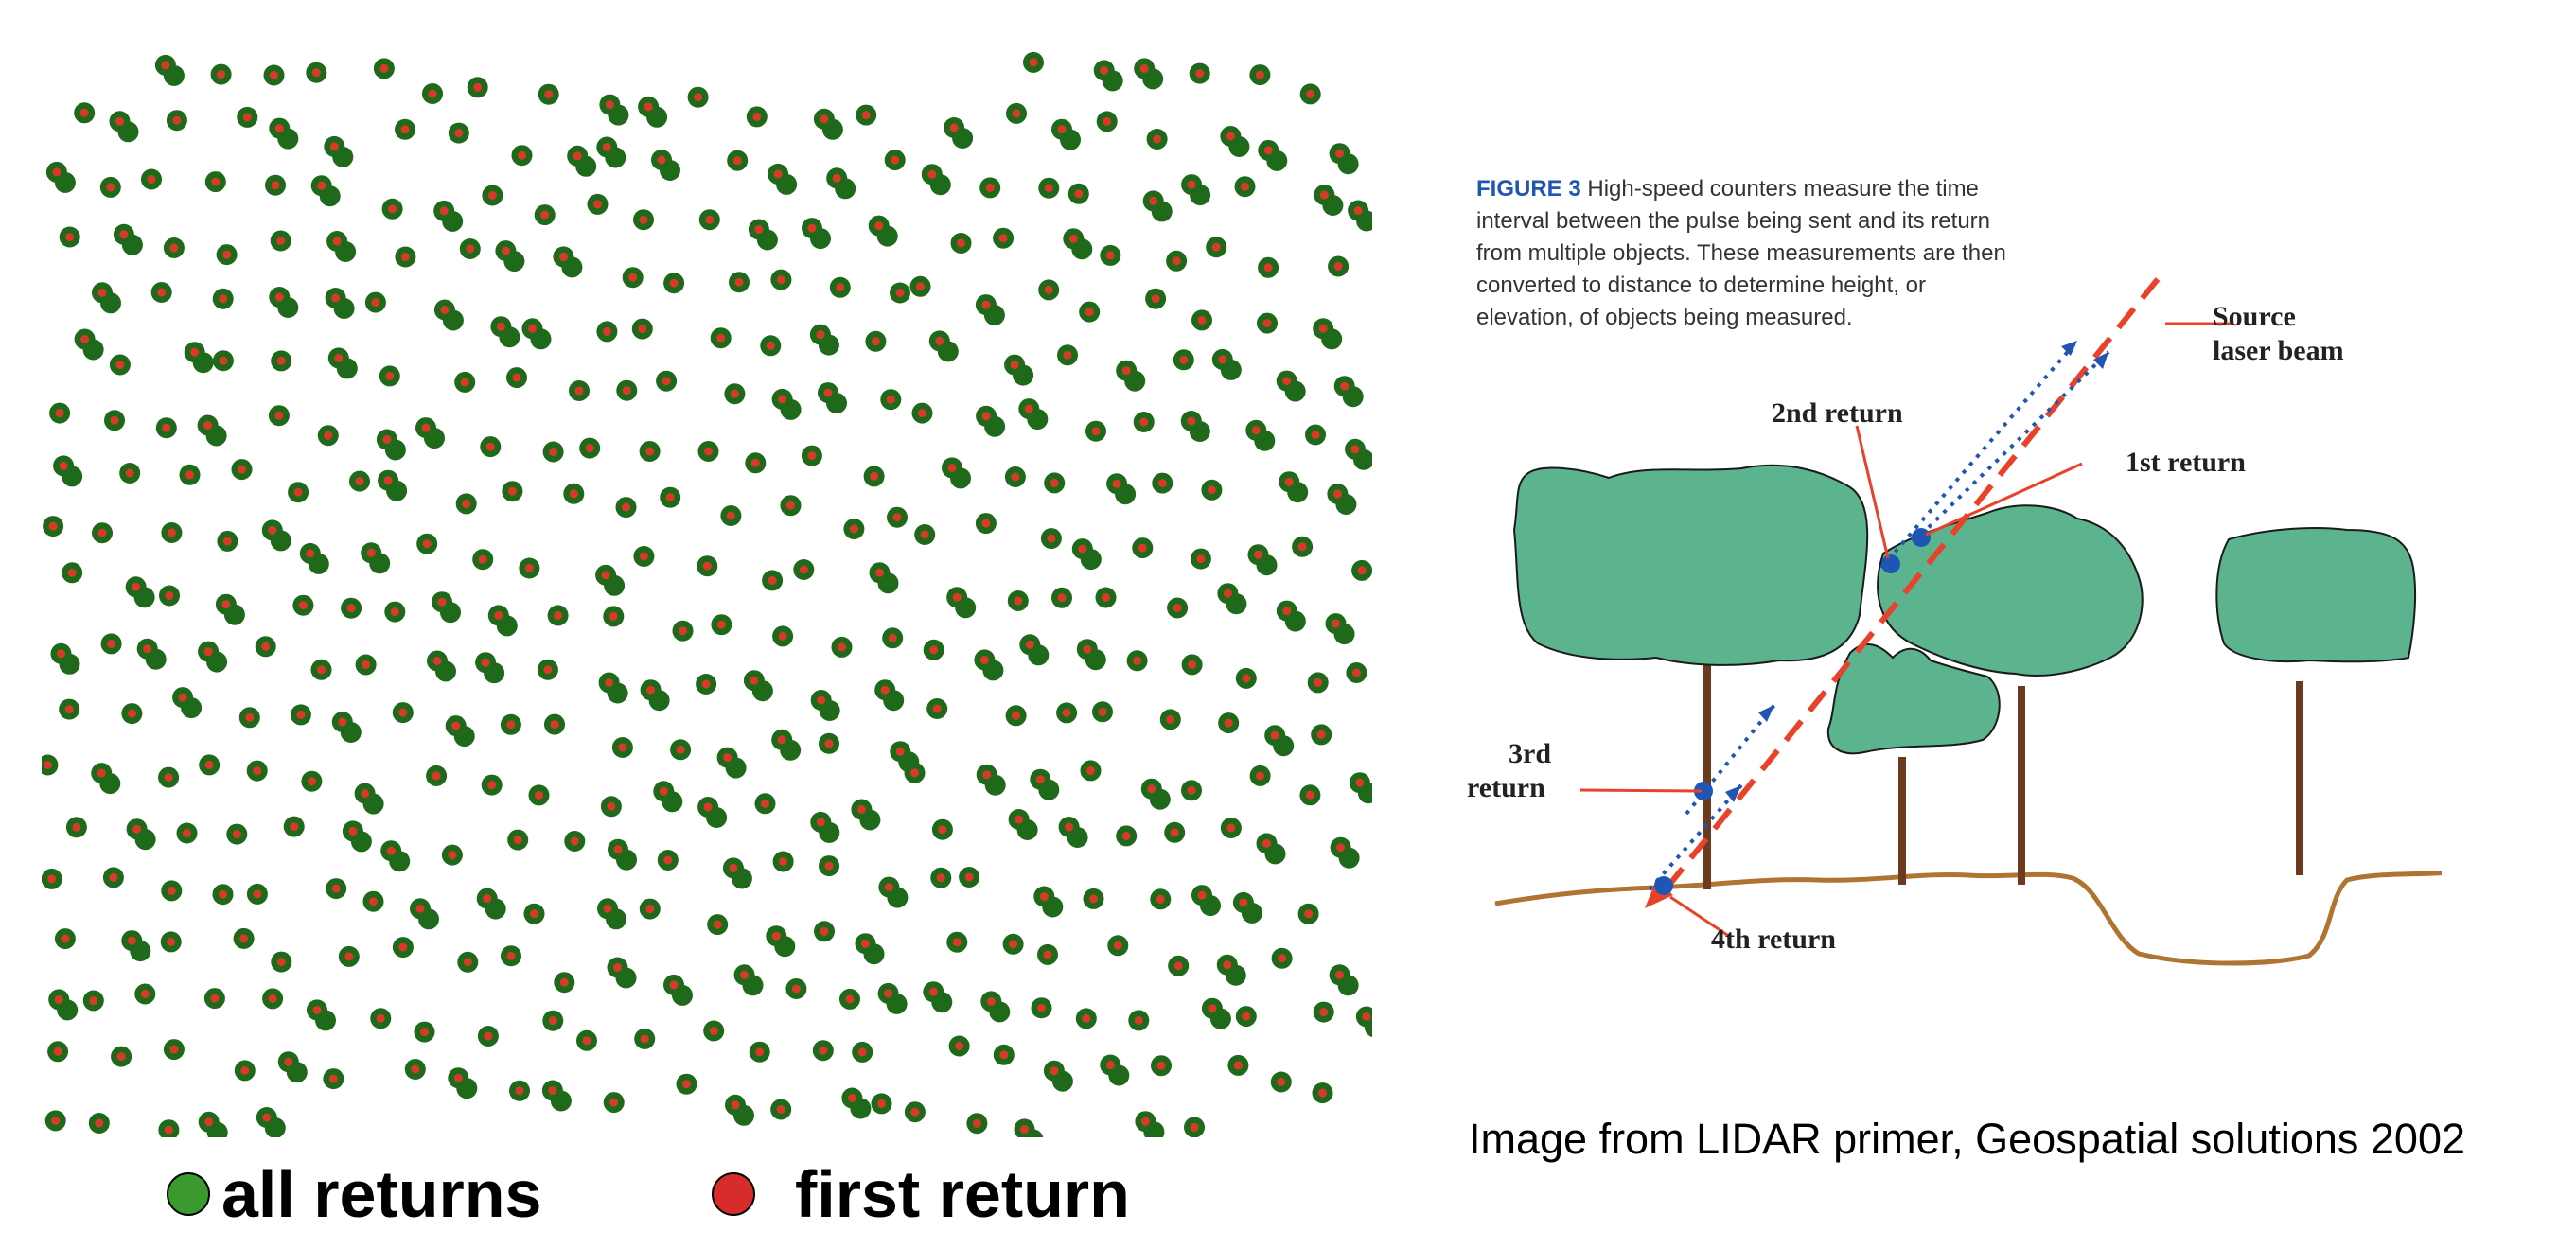 The height and width of the screenshot is (1249, 2576). I want to click on source-label: Source, so click(2254, 316).